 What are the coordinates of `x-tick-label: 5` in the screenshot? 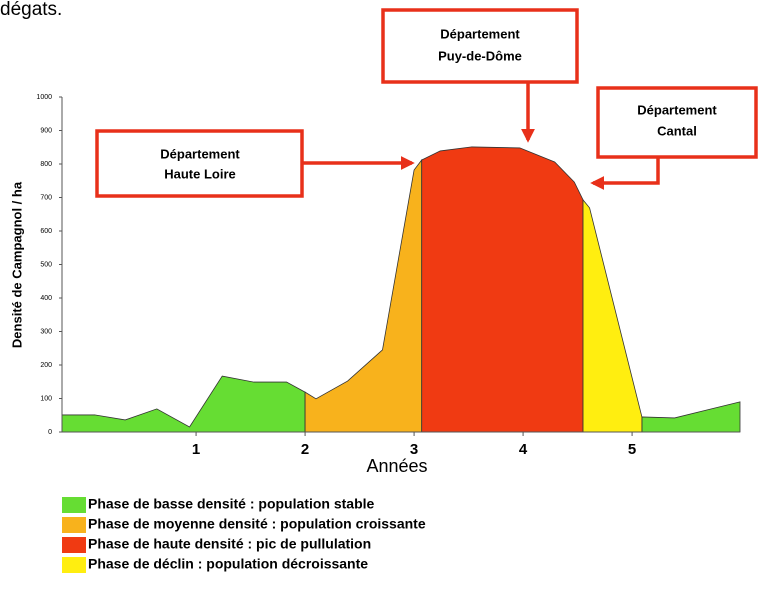 It's located at (632, 449).